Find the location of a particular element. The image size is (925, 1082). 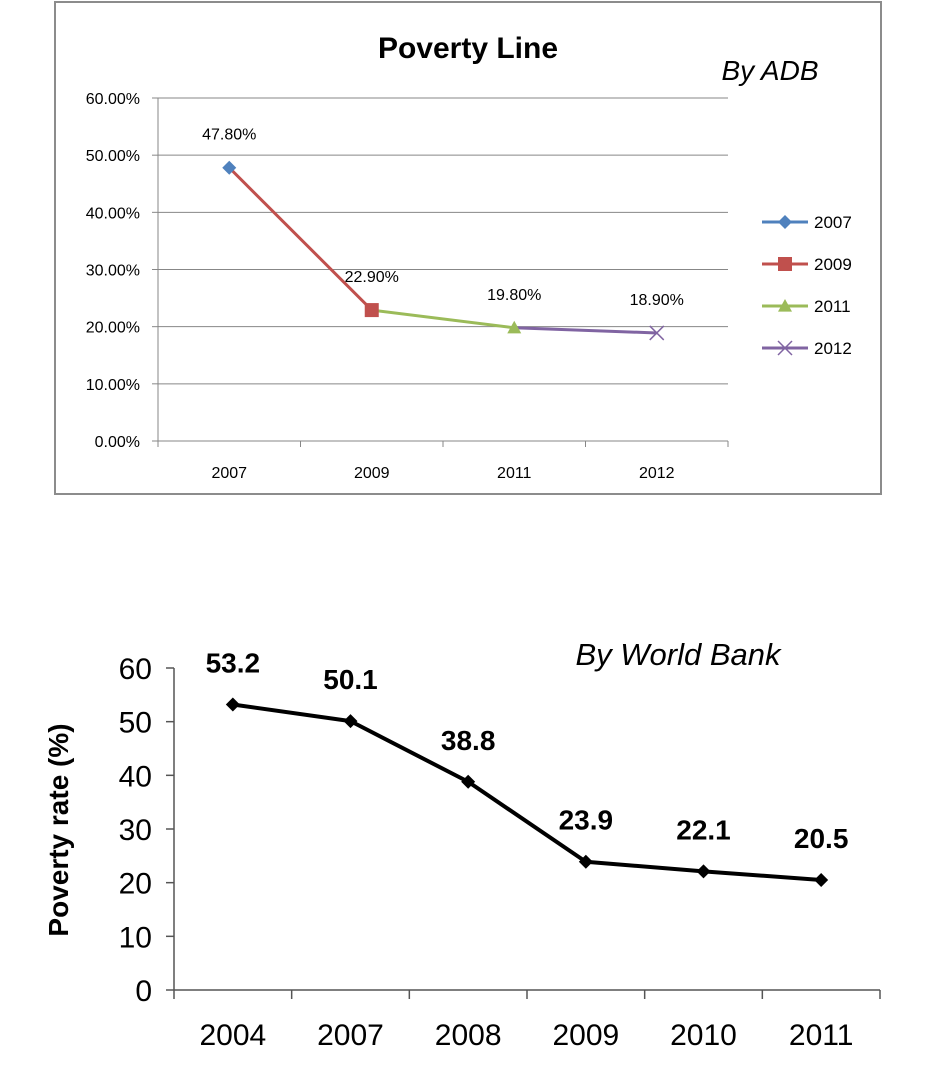

adb-data-label: 22.90% is located at coordinates (372, 277).